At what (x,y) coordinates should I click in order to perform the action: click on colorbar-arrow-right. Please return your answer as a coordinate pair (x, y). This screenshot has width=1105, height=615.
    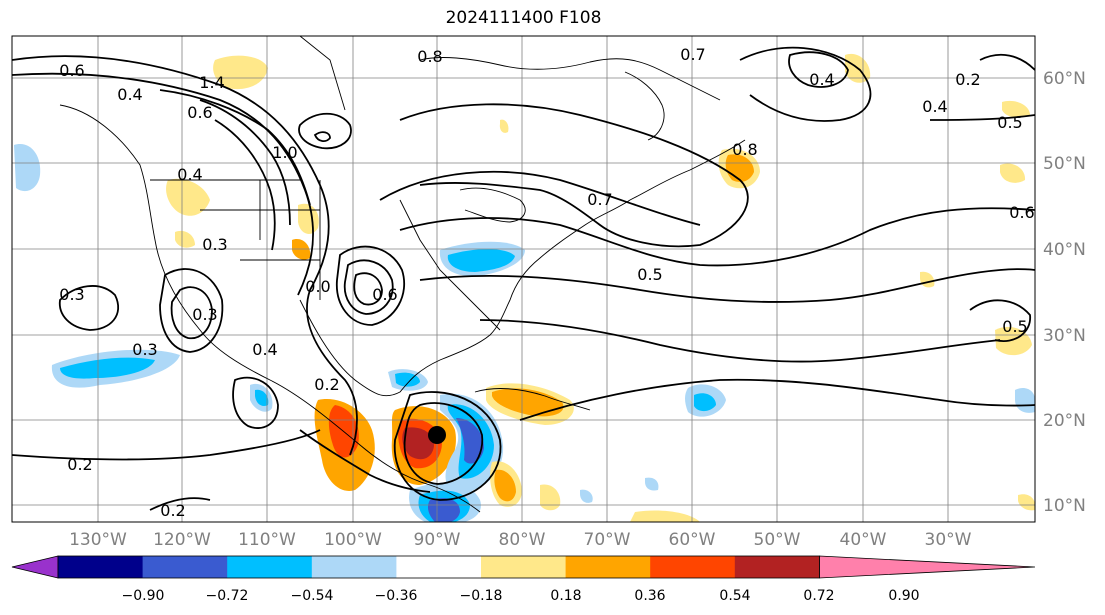
    Looking at the image, I should click on (927, 567).